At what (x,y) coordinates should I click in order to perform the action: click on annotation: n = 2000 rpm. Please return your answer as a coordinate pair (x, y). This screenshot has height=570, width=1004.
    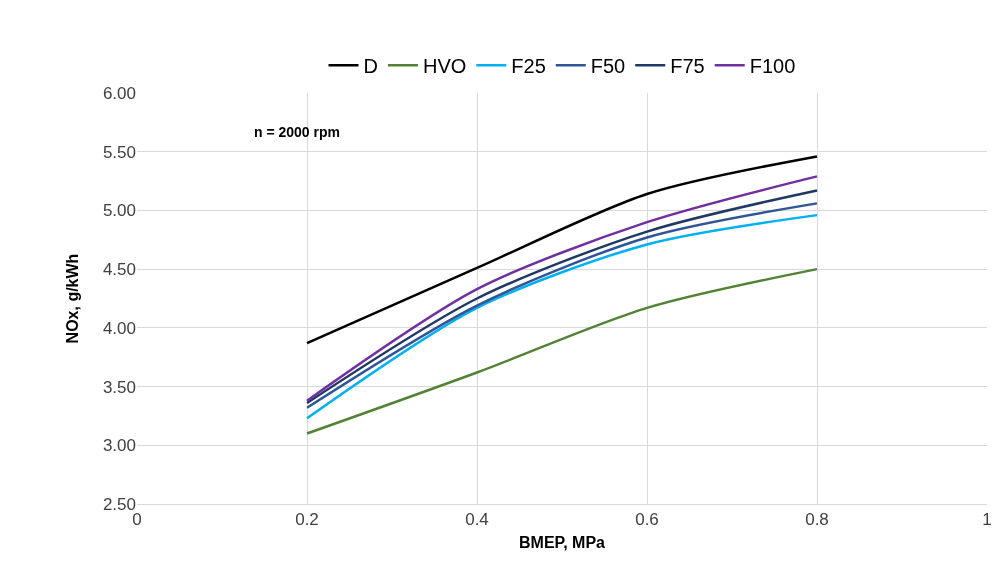
    Looking at the image, I should click on (297, 132).